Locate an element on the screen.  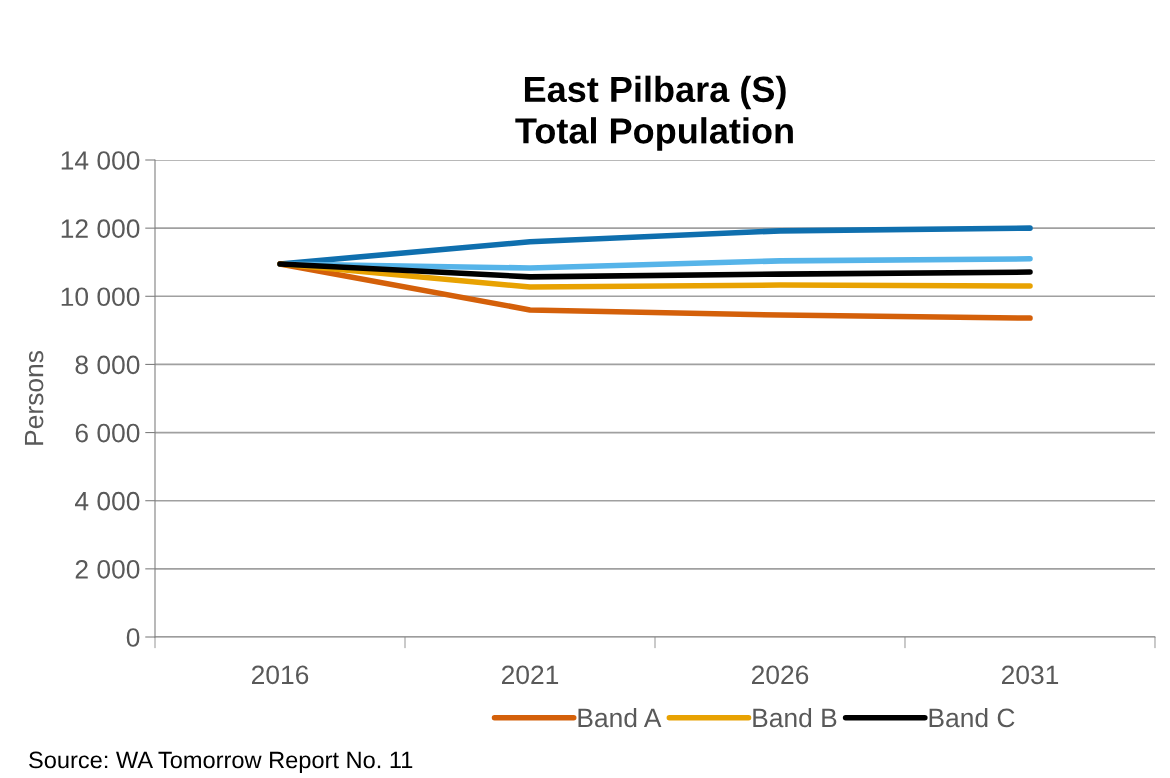
legend-label: Band A is located at coordinates (620, 717).